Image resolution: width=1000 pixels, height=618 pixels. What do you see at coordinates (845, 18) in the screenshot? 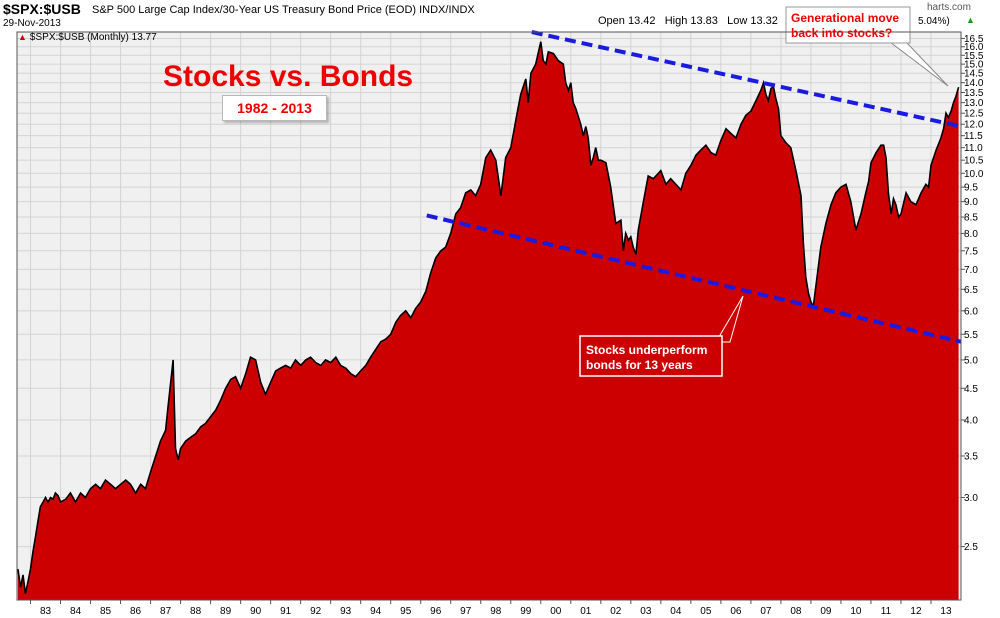
I see `callout-line: Generational move` at bounding box center [845, 18].